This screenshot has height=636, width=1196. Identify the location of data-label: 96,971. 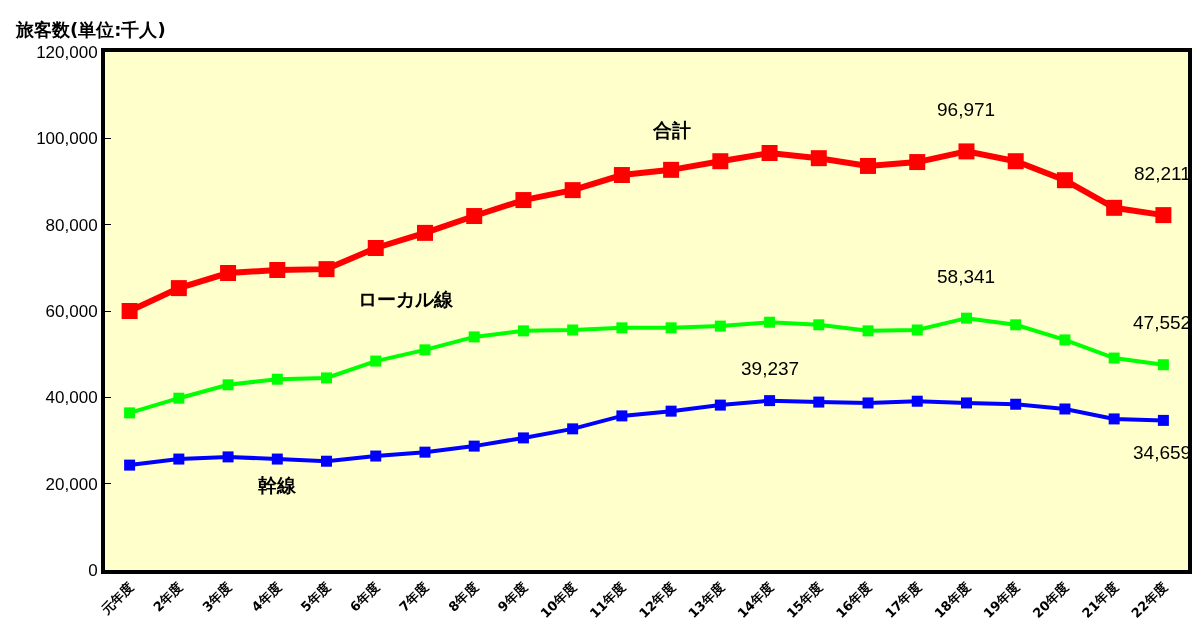
(966, 109).